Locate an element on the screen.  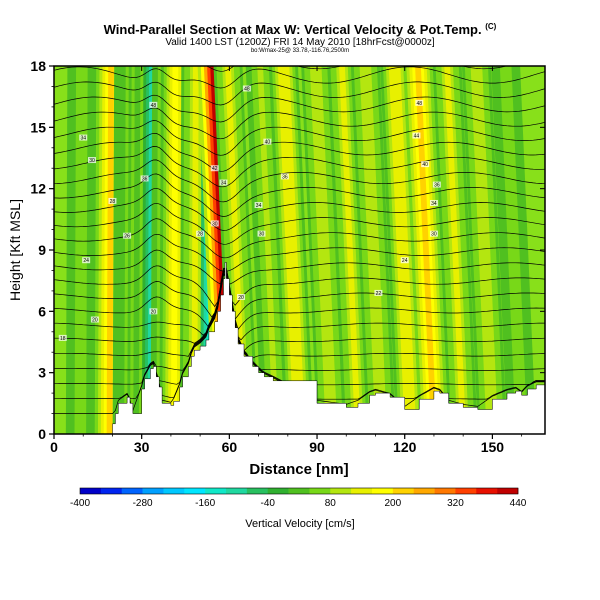
chart-subsubtitle: bo:Wmax-25@ 33.78,-116.76,2500m is located at coordinates (300, 51).